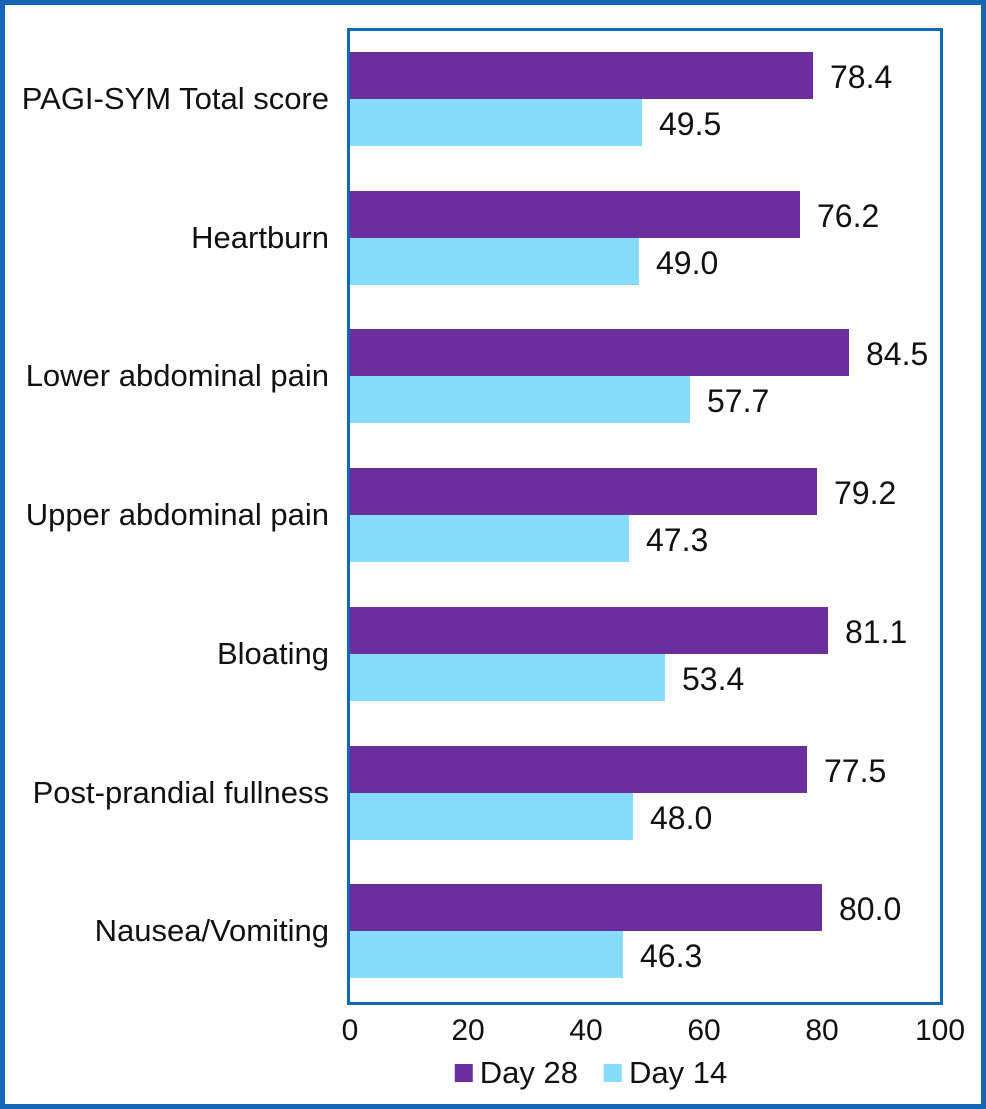 This screenshot has width=986, height=1109. Describe the element at coordinates (876, 632) in the screenshot. I see `data-label: 81.1` at that location.